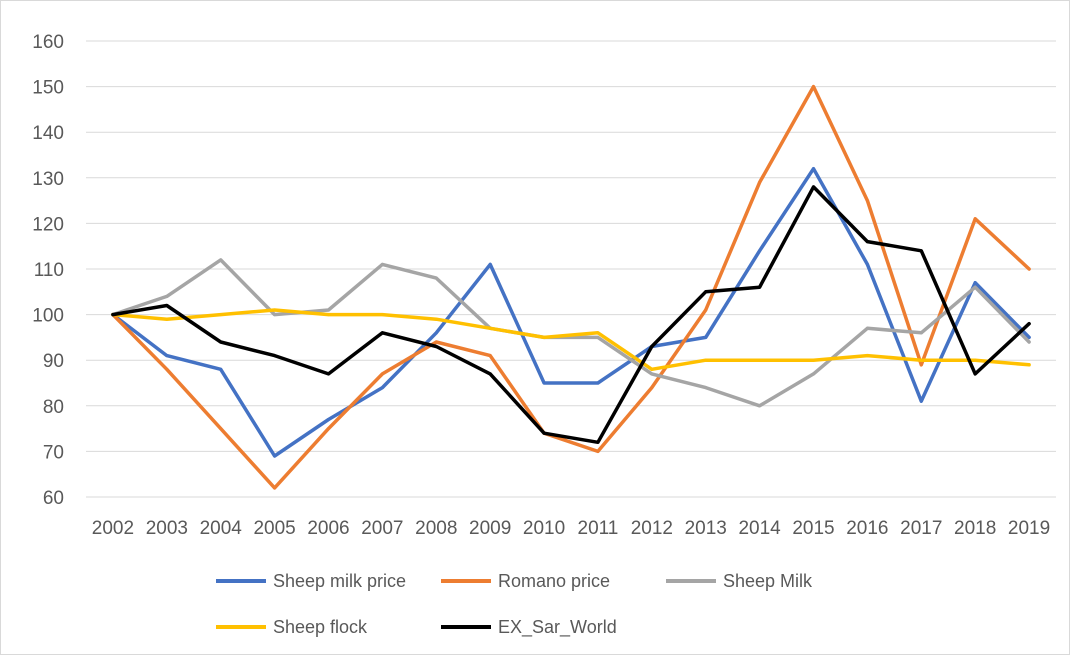 This screenshot has height=659, width=1070. I want to click on legend-label: Romano price, so click(554, 581).